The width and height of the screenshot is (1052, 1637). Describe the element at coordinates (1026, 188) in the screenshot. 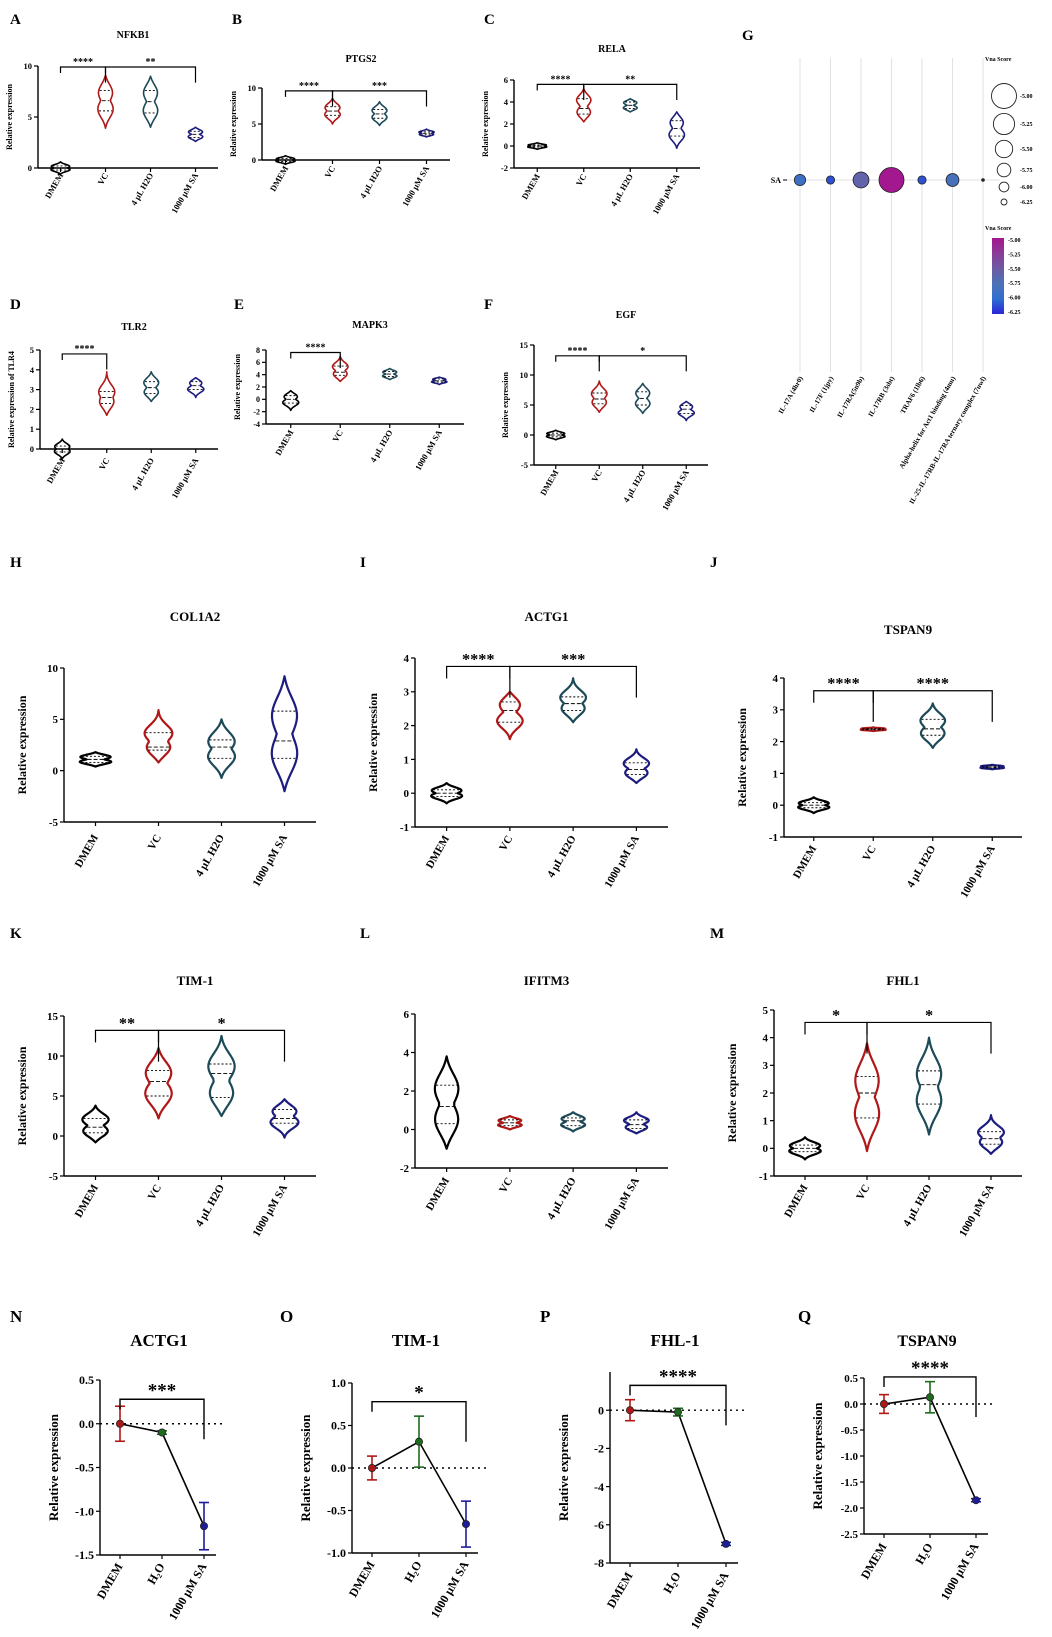

I see `size-legend-label: -6.00` at that location.